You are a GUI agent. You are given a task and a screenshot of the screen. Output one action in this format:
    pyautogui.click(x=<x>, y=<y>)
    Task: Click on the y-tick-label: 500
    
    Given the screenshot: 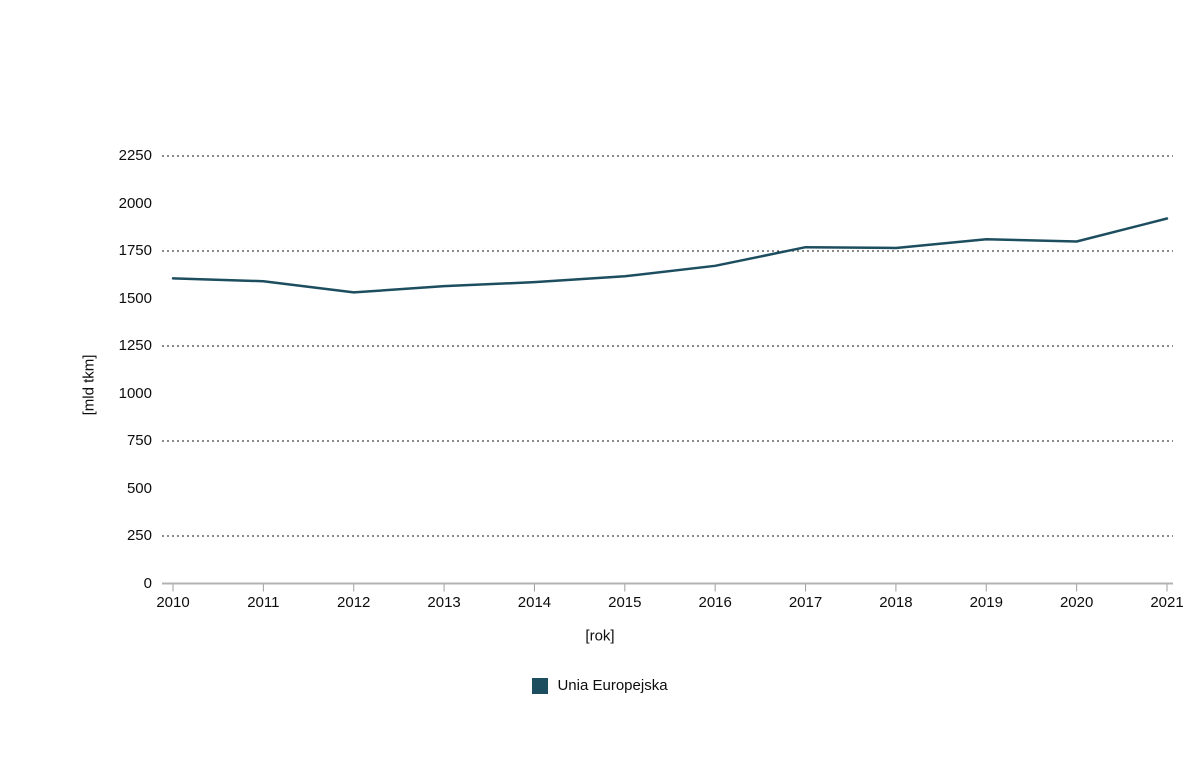 What is the action you would take?
    pyautogui.click(x=139, y=488)
    